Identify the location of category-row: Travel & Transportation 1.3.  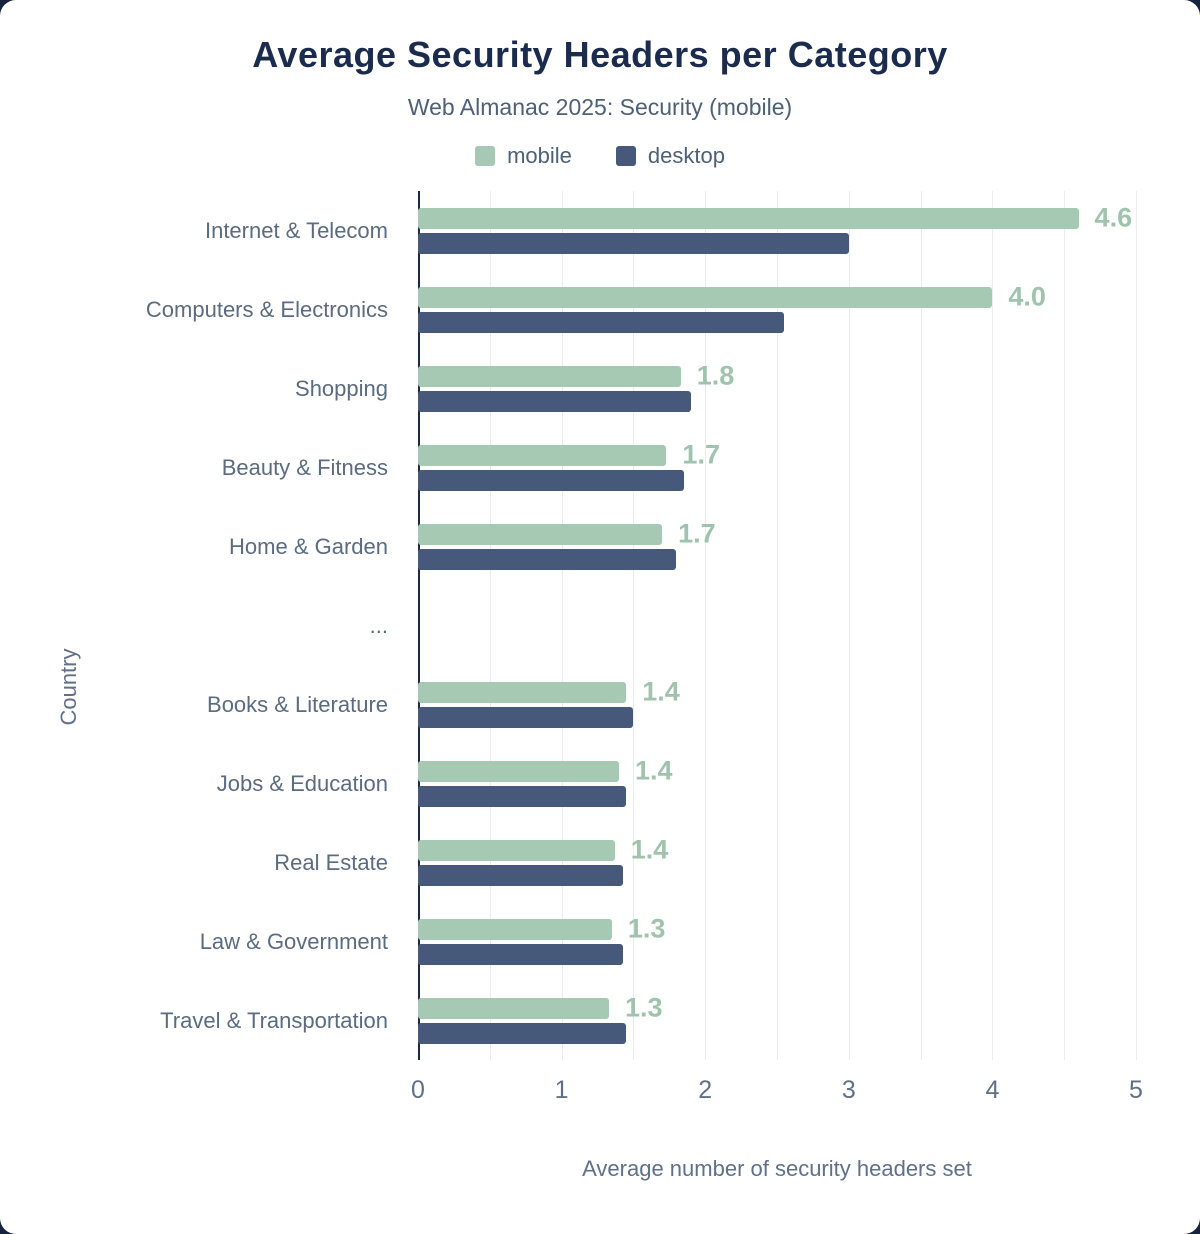
(600, 1020).